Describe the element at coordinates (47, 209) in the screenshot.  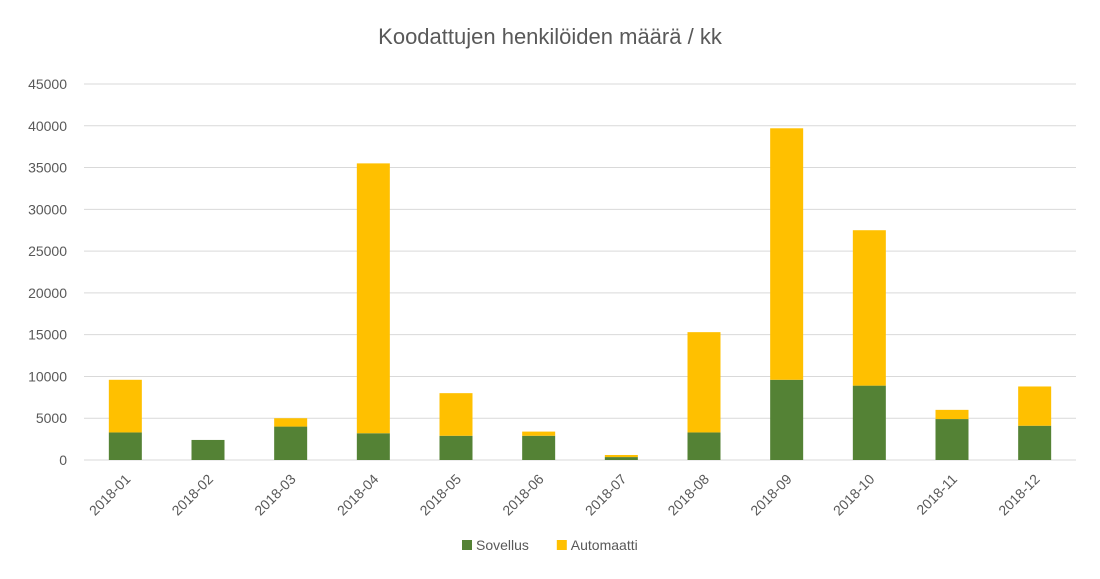
I see `y-tick-label: 30000` at that location.